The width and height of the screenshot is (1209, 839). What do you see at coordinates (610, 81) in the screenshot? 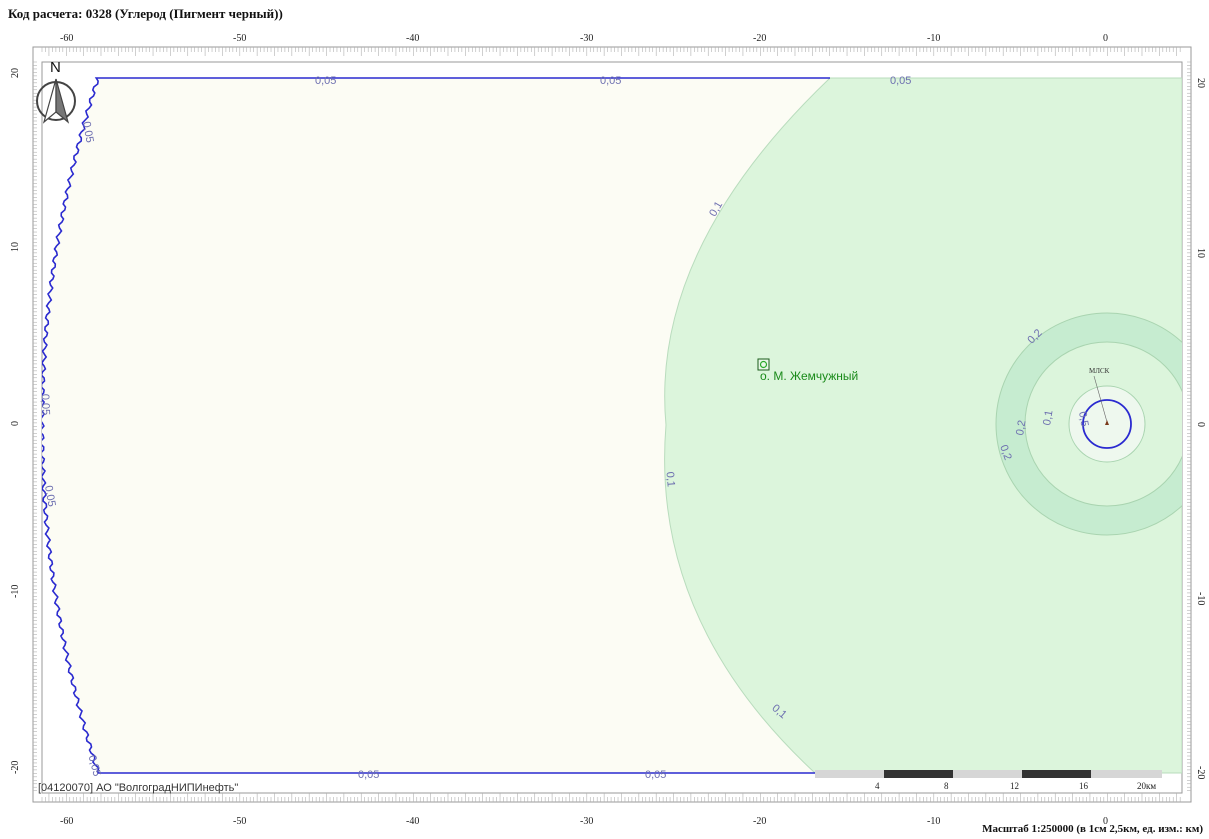
I see `label-005-top-2: 0,05` at bounding box center [610, 81].